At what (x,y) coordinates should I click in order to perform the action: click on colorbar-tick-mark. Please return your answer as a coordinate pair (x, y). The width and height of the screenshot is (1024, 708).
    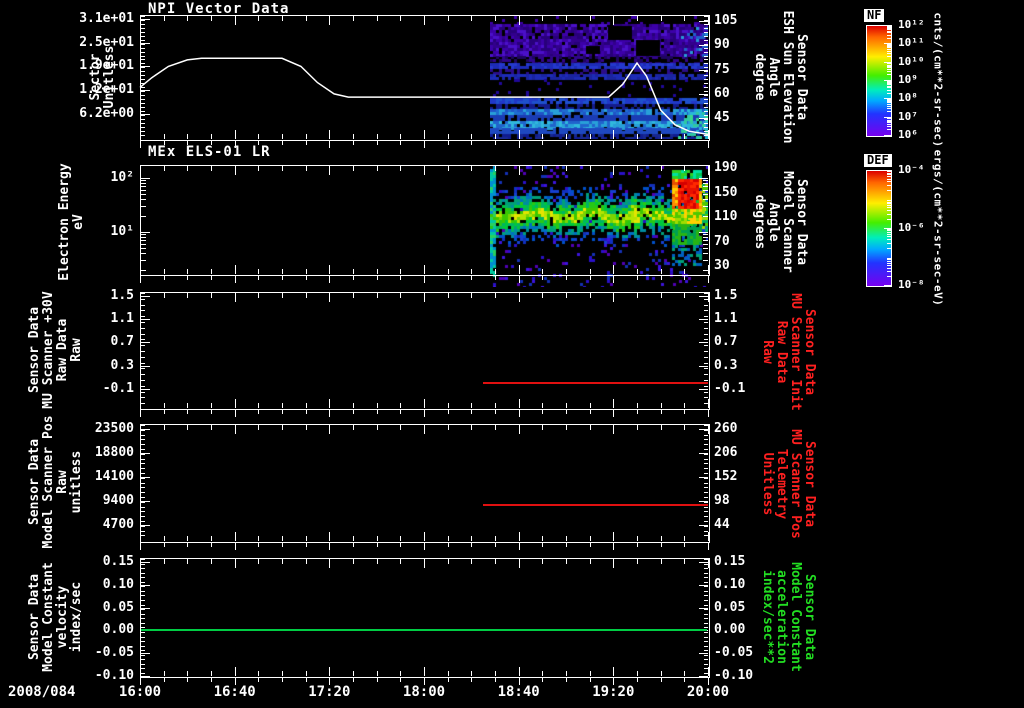
    Looking at the image, I should click on (887, 285).